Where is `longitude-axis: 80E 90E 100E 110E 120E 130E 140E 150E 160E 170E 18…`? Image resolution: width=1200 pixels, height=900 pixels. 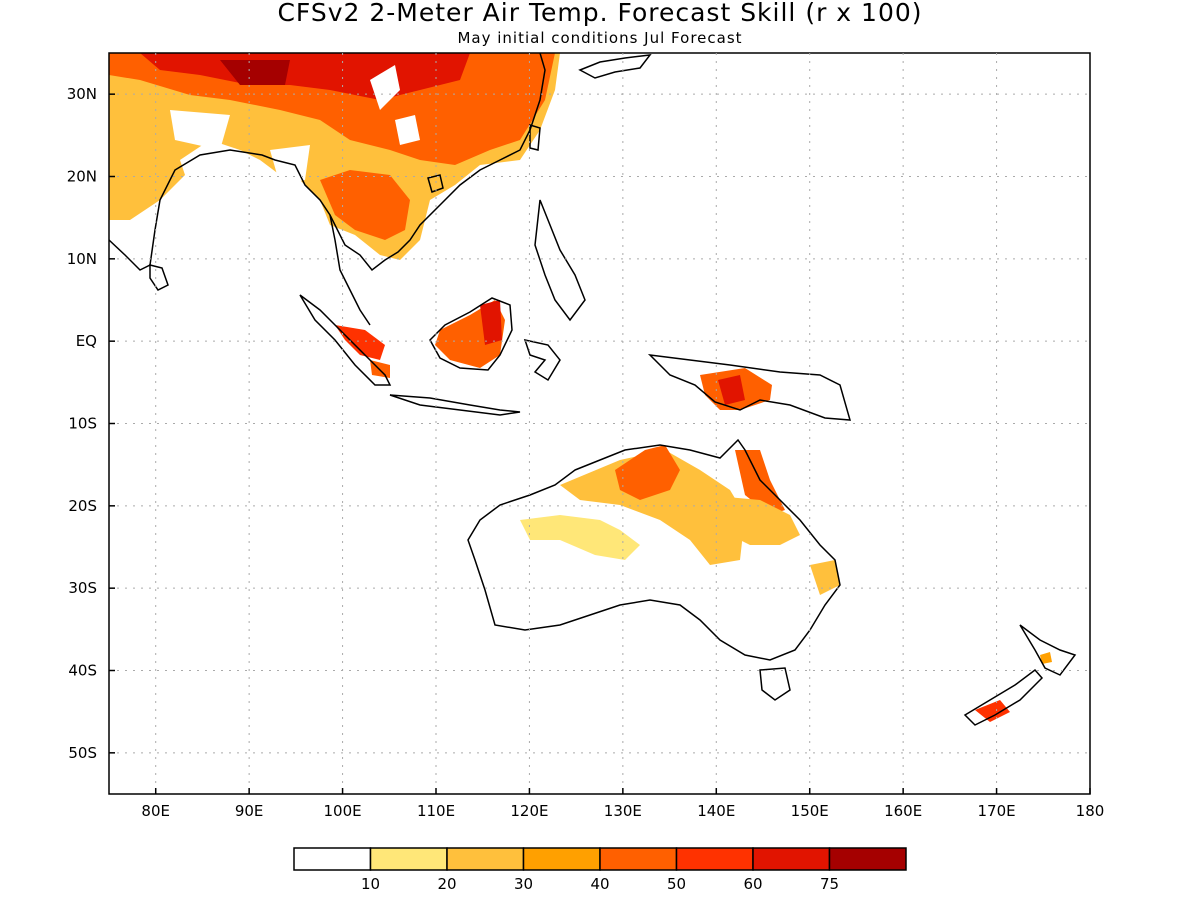 longitude-axis: 80E 90E 100E 110E 120E 130E 140E 150E 160E 170E 18… is located at coordinates (622, 804).